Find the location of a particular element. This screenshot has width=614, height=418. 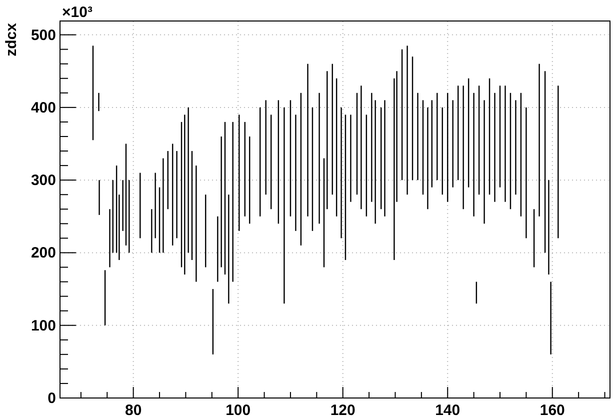

y-tick-label: 500 is located at coordinates (43, 35).